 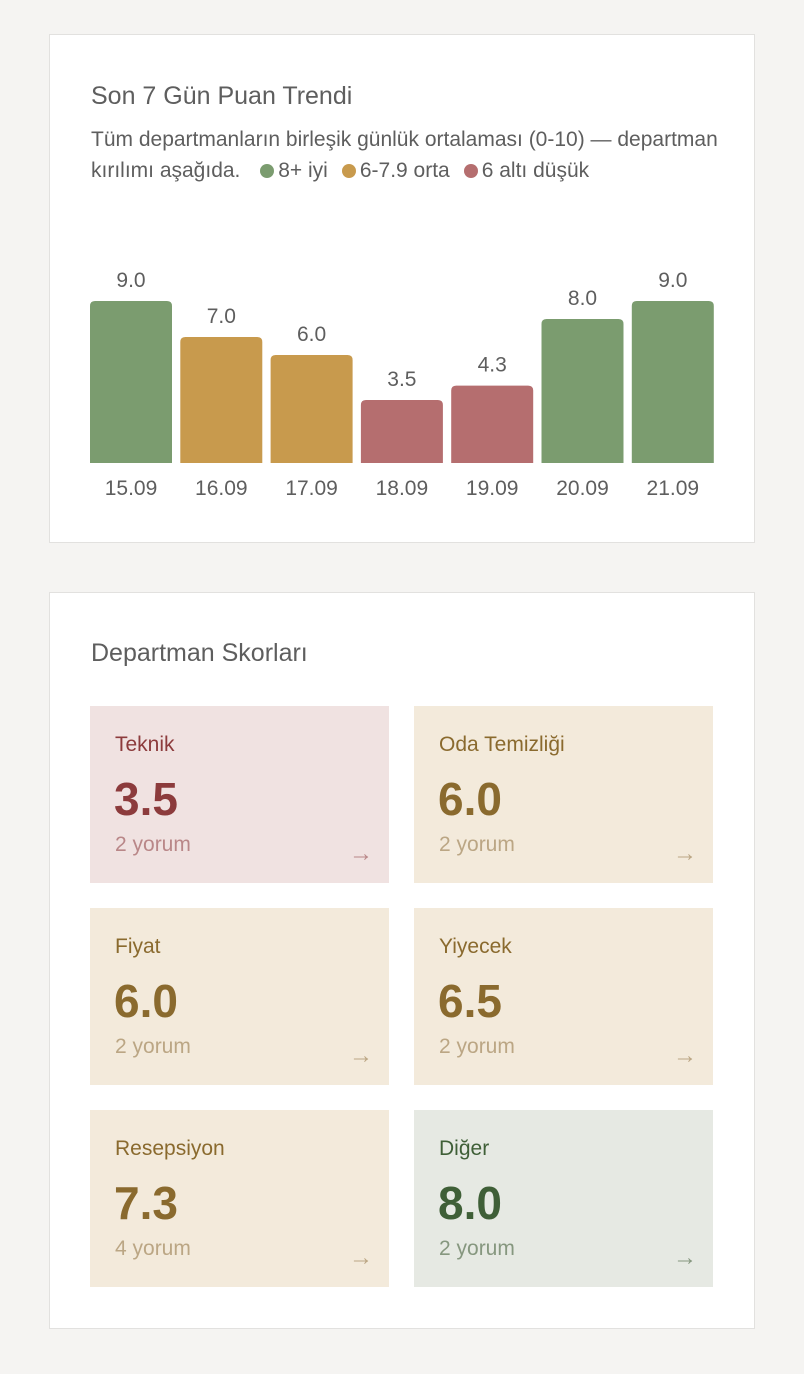 I want to click on legend-item: 6 altı düşük, so click(x=519, y=170).